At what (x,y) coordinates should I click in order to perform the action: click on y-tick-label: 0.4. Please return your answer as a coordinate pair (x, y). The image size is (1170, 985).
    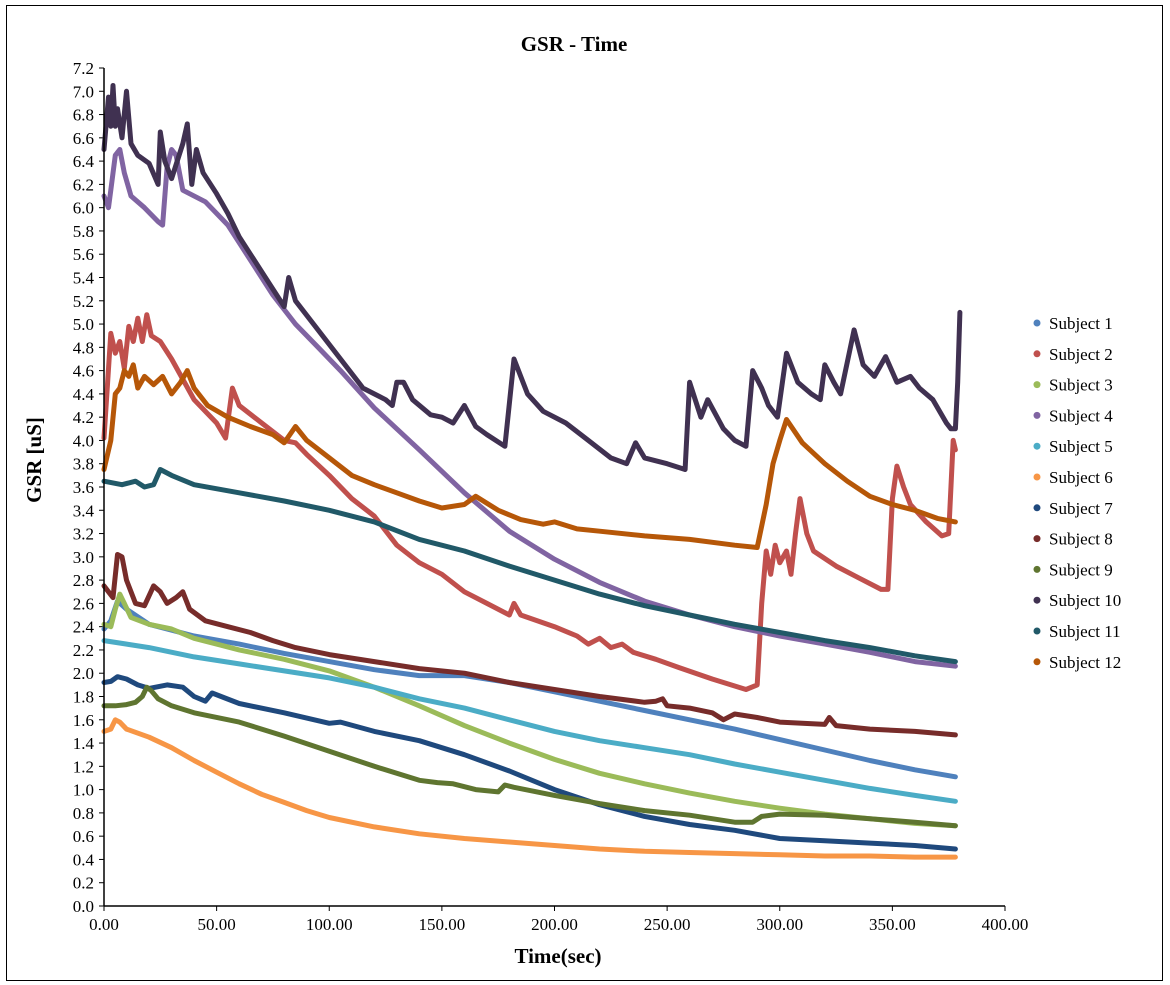
    Looking at the image, I should click on (84, 859).